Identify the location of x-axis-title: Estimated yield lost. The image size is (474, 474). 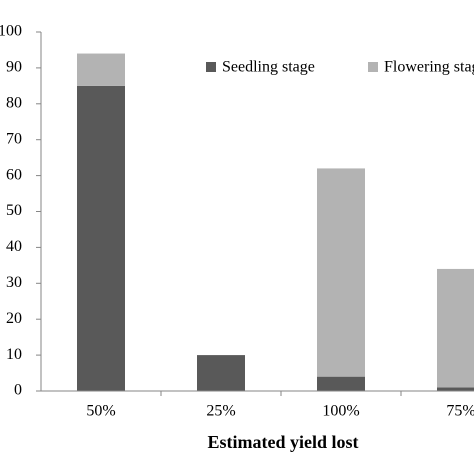
(283, 442).